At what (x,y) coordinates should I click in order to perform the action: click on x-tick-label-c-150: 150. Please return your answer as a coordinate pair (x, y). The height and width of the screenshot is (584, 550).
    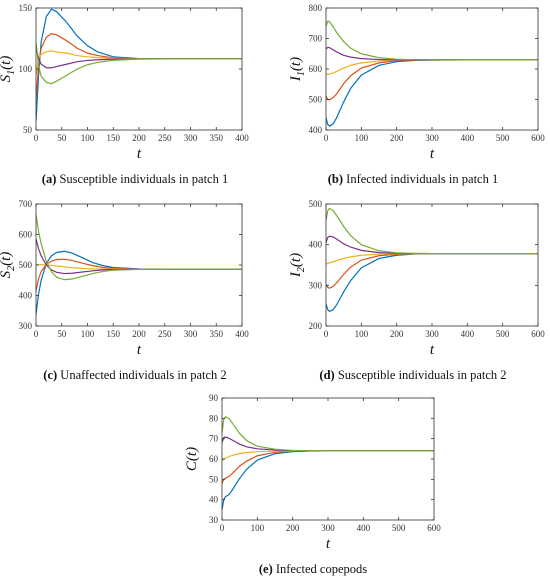
    Looking at the image, I should click on (114, 334).